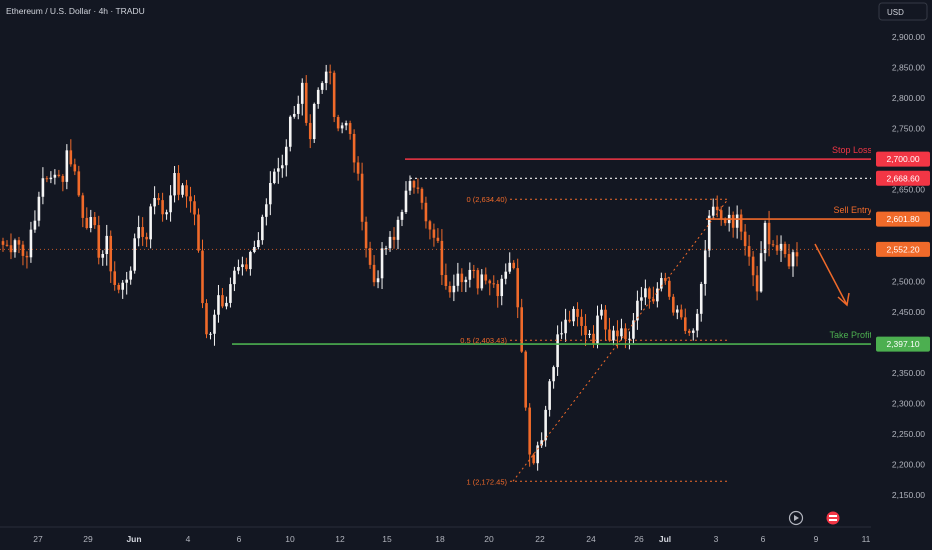 The height and width of the screenshot is (550, 932). What do you see at coordinates (903, 11) in the screenshot?
I see `currency-button: USD` at bounding box center [903, 11].